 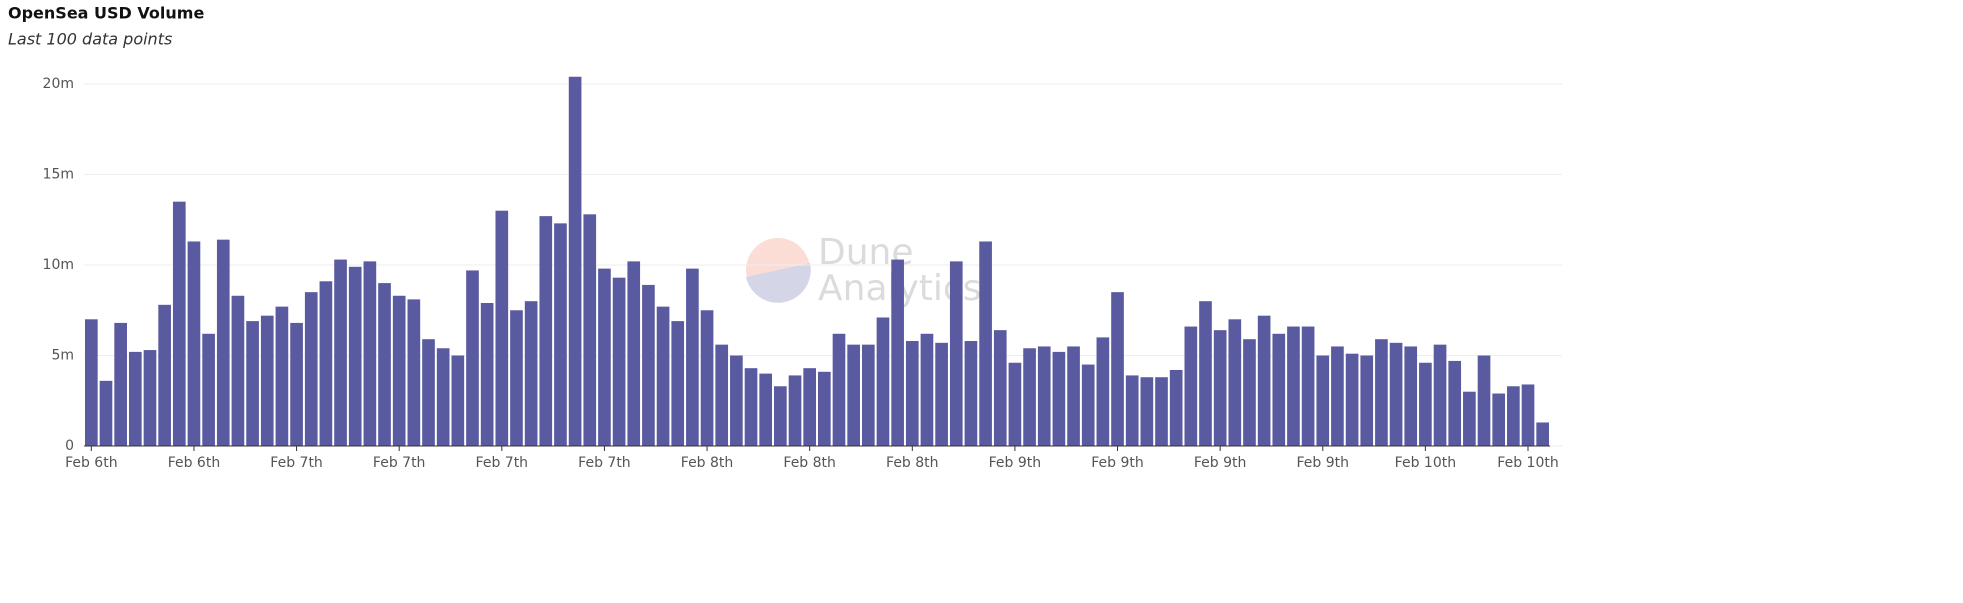 What do you see at coordinates (863, 270) in the screenshot?
I see `watermark: Dune Analytics` at bounding box center [863, 270].